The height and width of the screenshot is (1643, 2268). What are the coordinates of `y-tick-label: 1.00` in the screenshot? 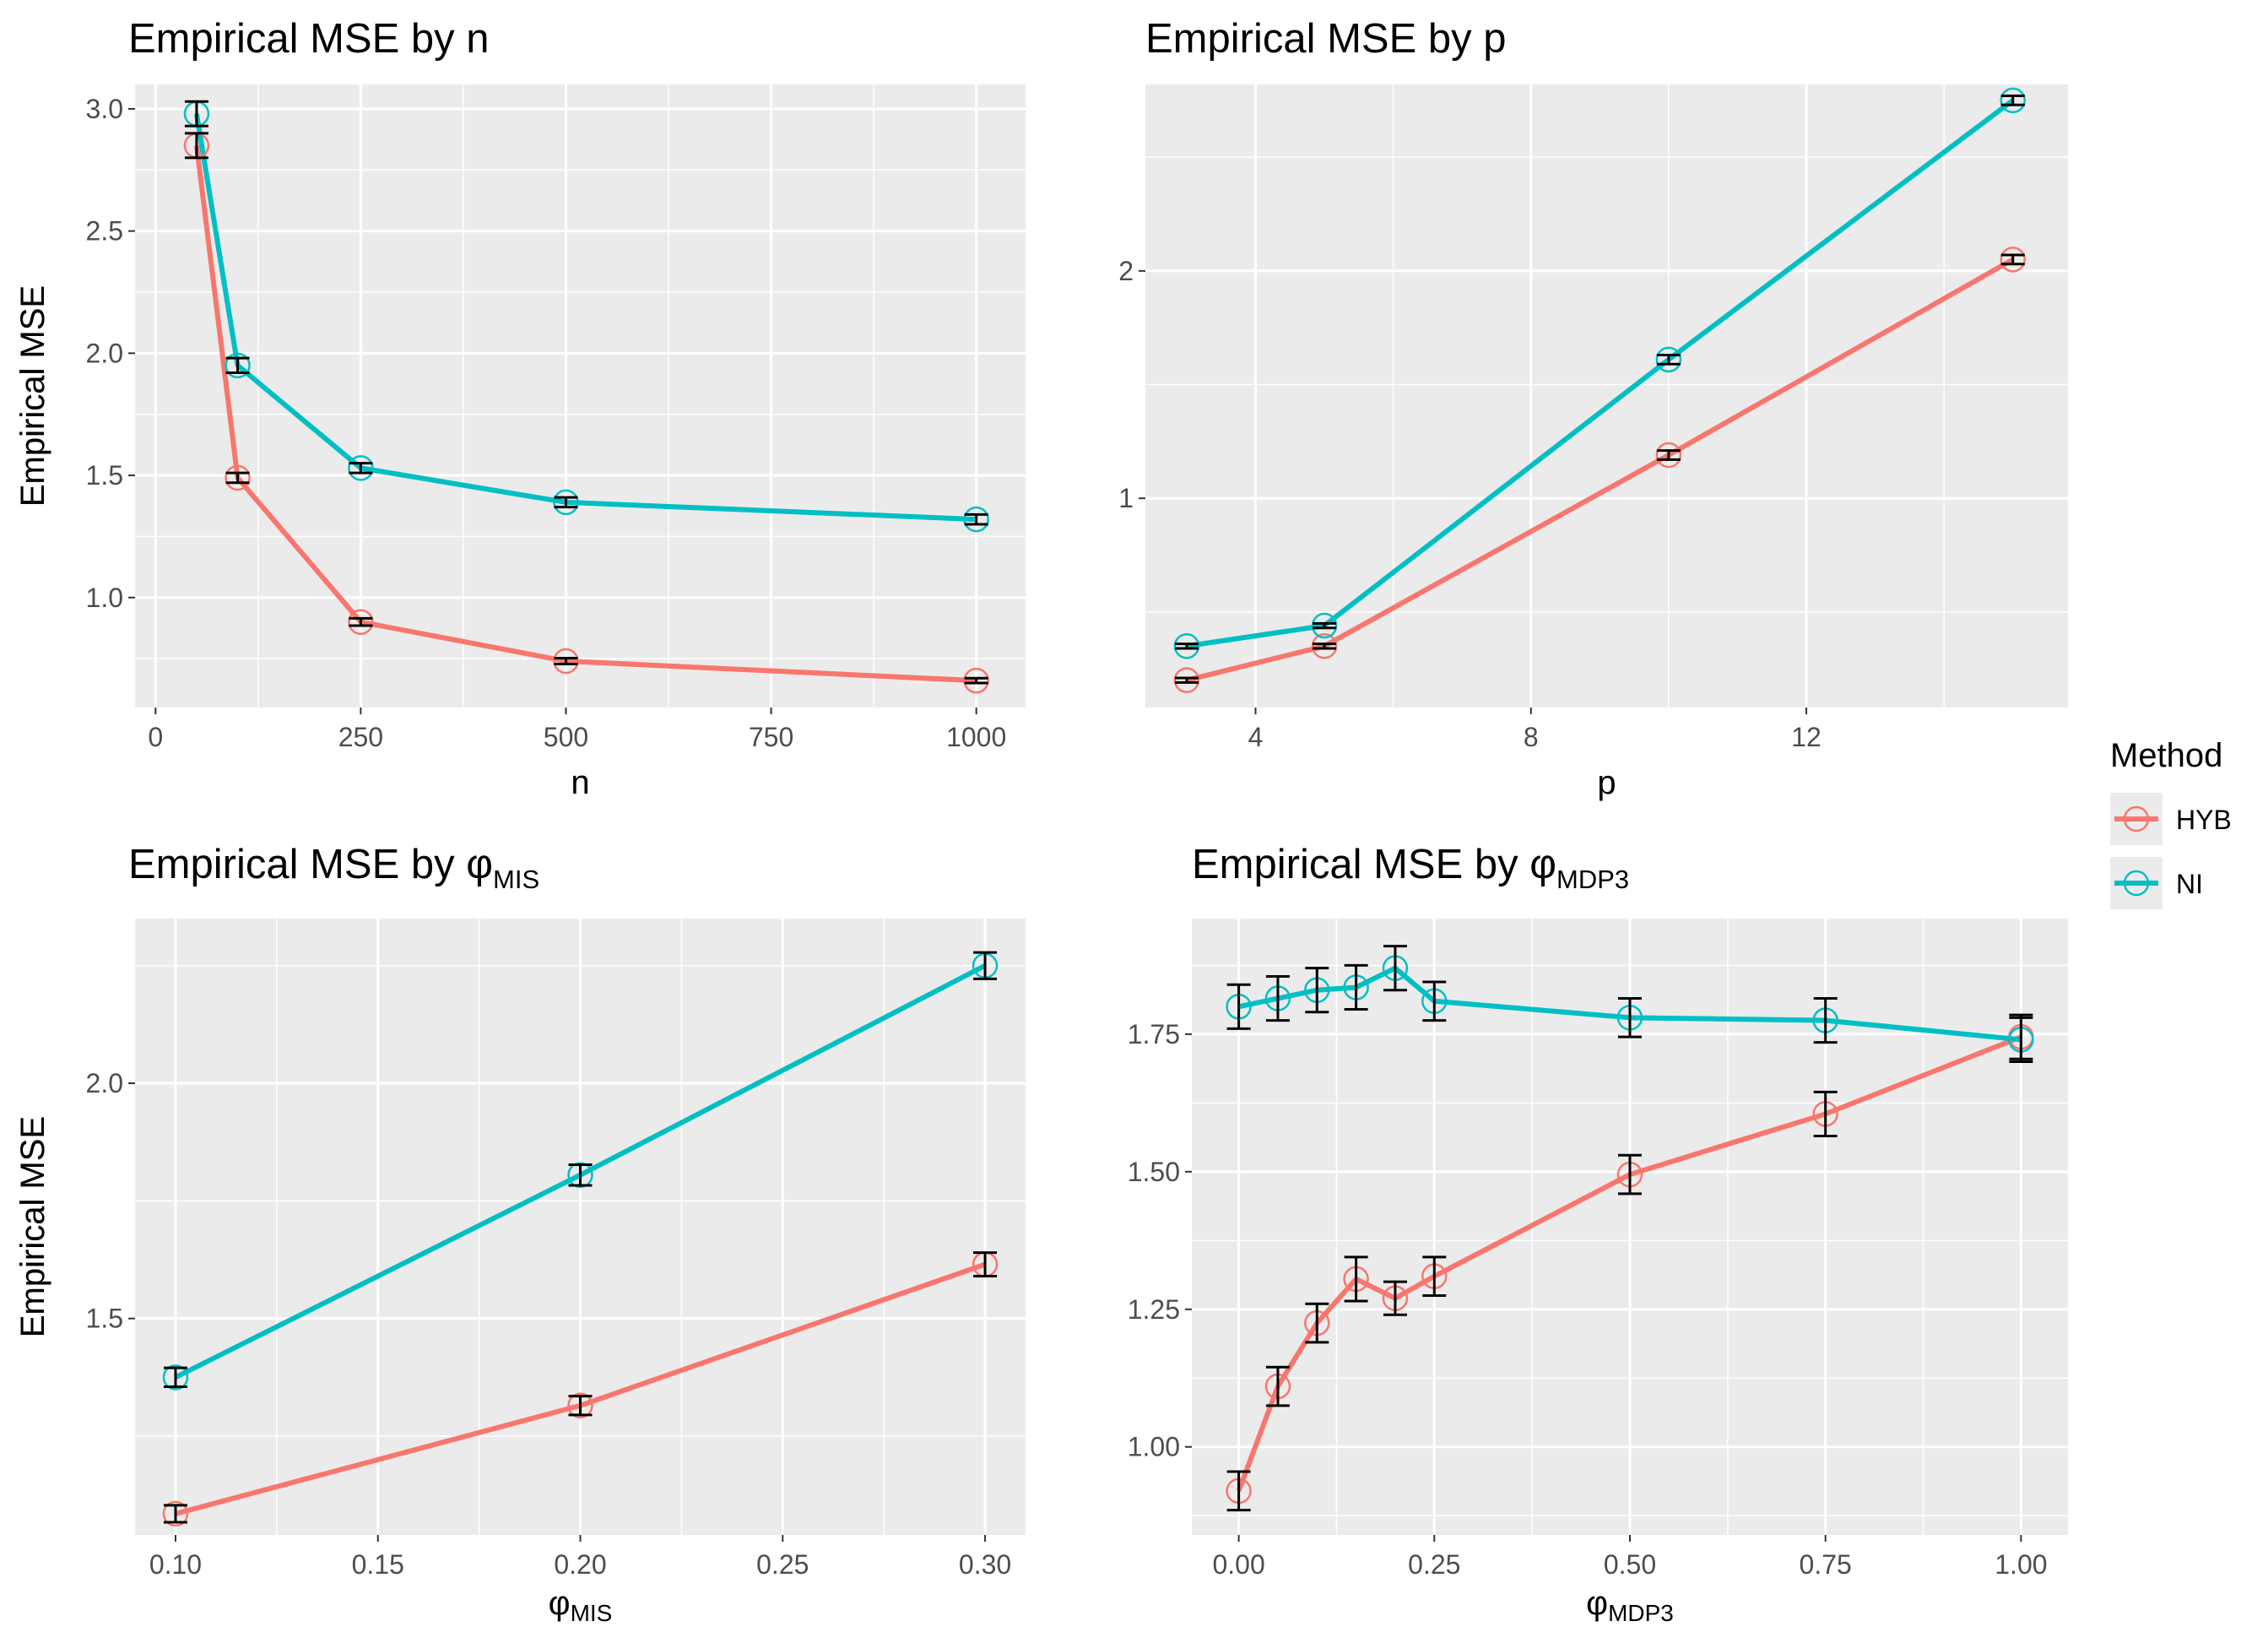 It's located at (1154, 1447).